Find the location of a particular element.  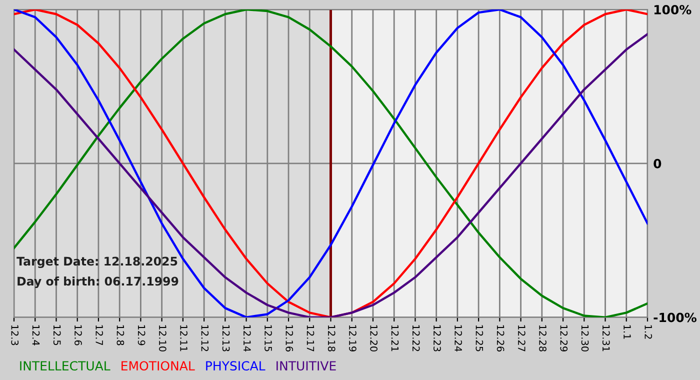

text: INTELLECTUAL is located at coordinates (65, 366).